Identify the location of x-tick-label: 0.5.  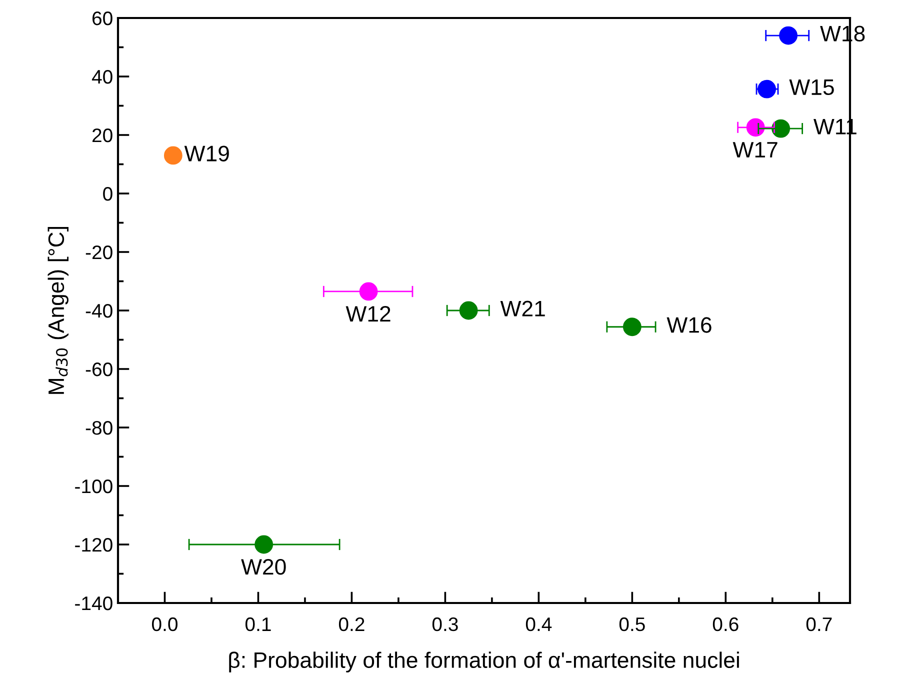
(632, 624).